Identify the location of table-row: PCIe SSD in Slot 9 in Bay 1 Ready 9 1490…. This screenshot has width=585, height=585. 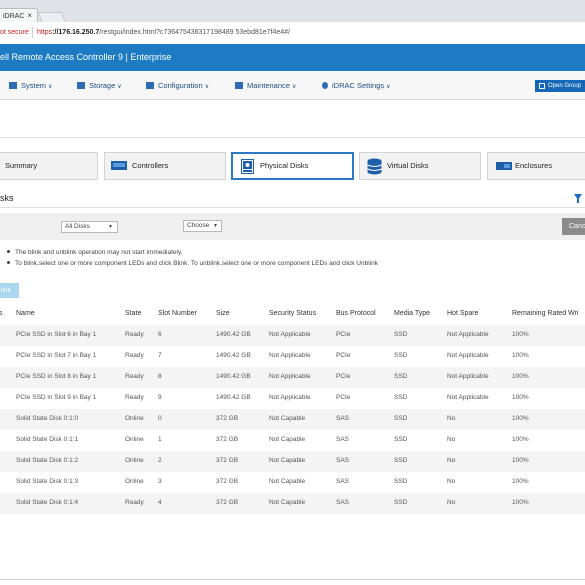
(292, 398).